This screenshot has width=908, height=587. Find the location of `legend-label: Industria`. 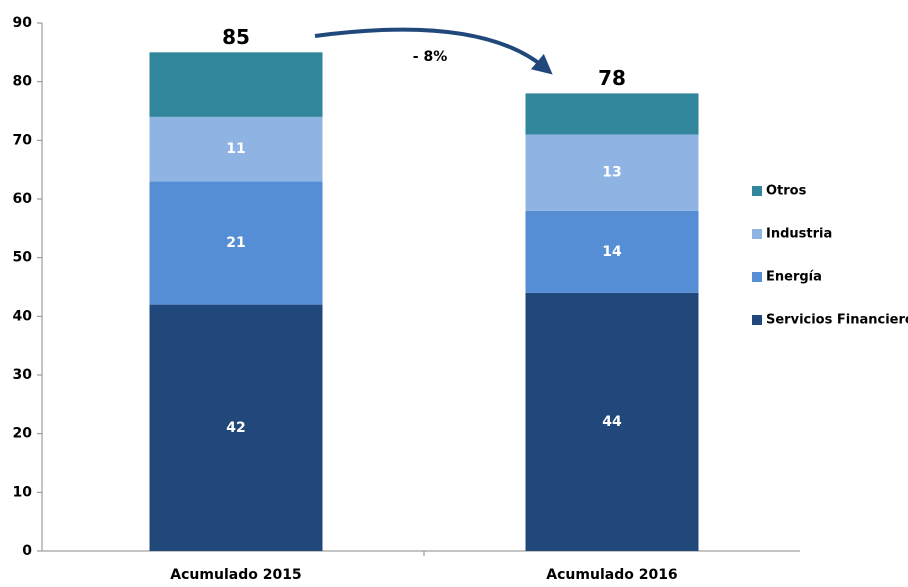

legend-label: Industria is located at coordinates (799, 234).